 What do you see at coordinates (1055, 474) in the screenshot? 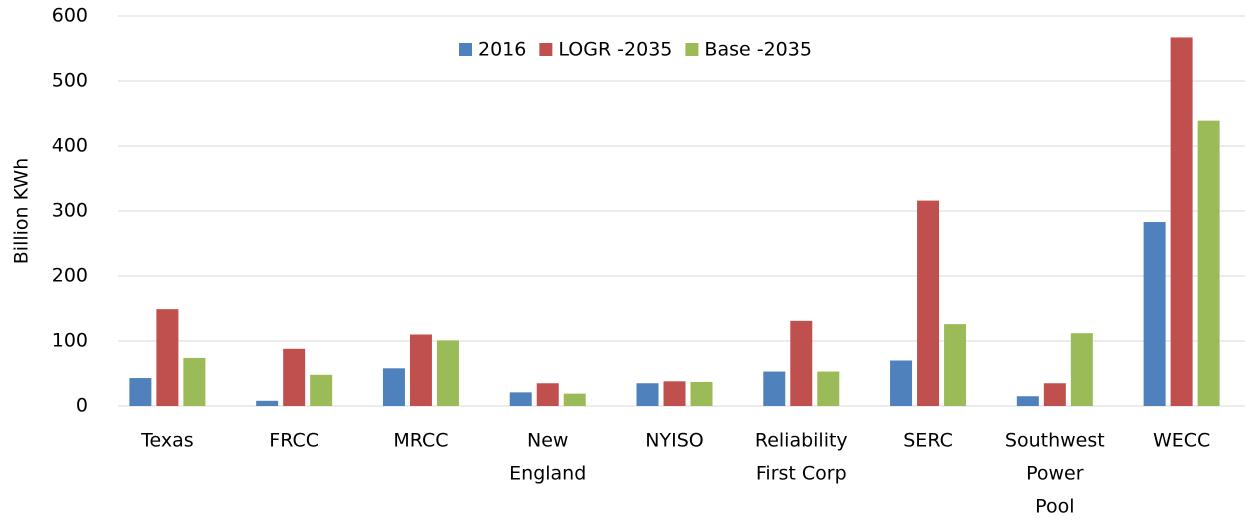
I see `x-tick-label: Power` at bounding box center [1055, 474].